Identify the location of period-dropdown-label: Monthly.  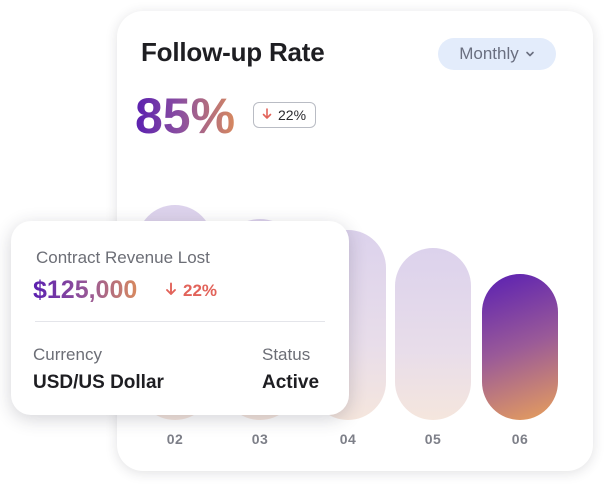
(489, 53).